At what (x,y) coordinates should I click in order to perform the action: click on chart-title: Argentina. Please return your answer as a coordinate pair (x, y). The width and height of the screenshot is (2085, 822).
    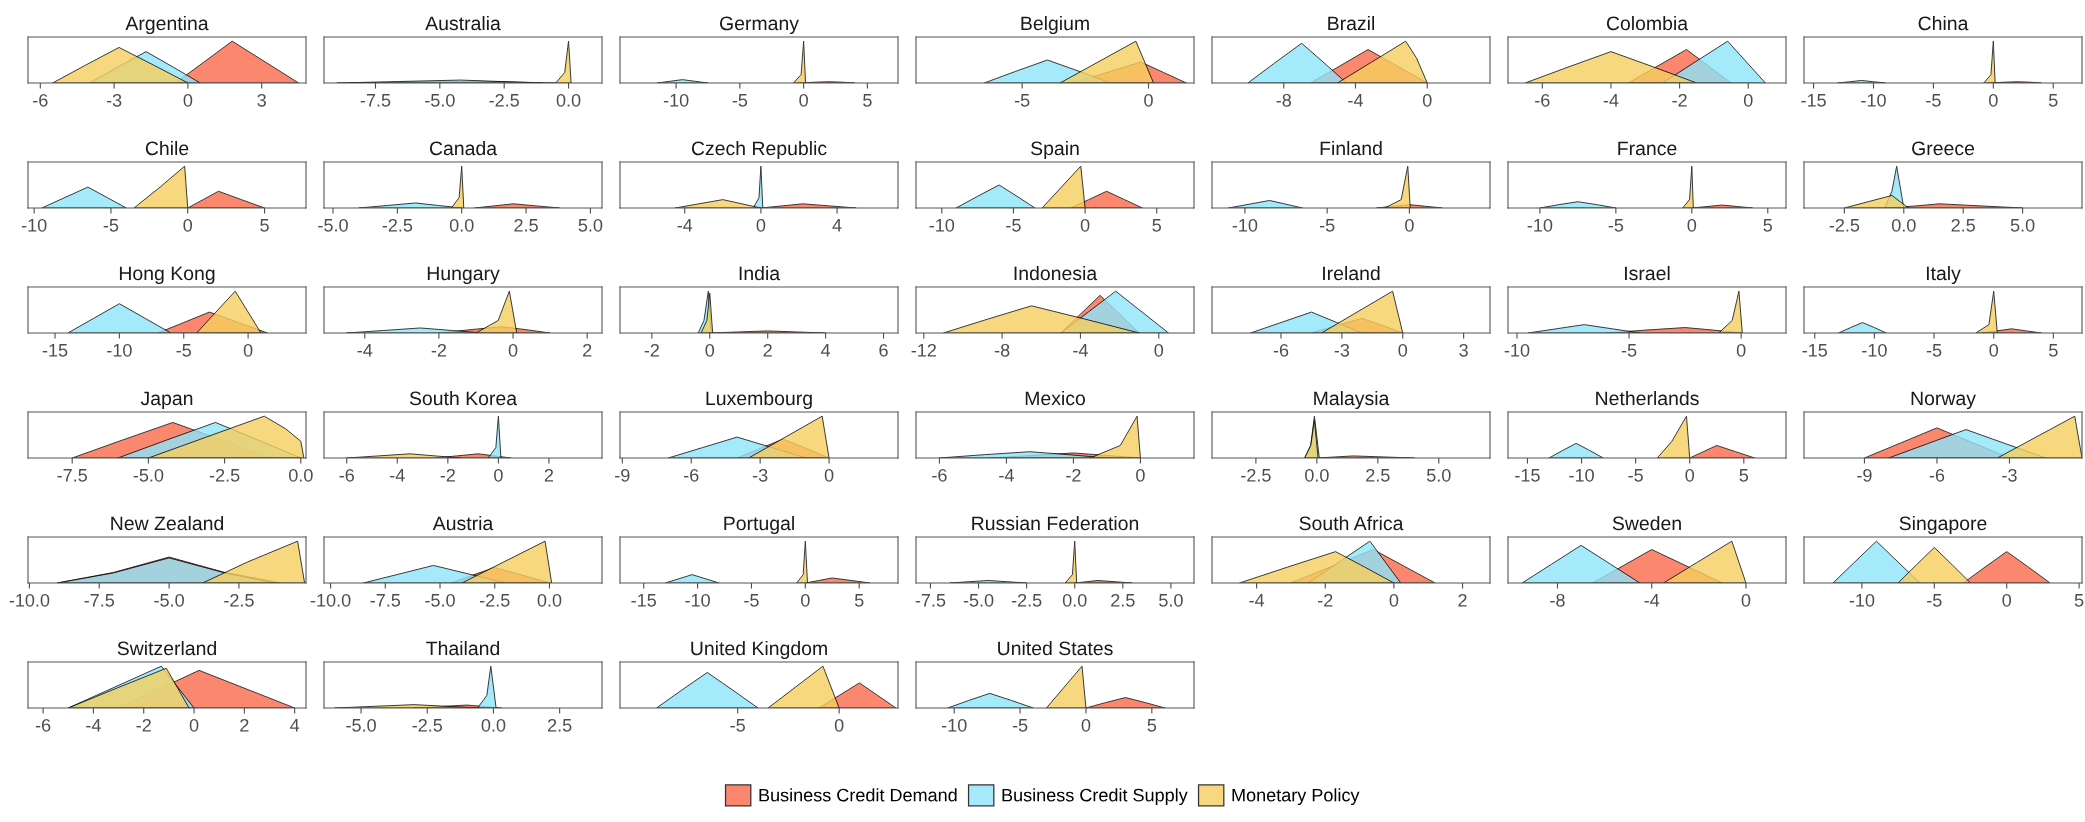
    Looking at the image, I should click on (167, 25).